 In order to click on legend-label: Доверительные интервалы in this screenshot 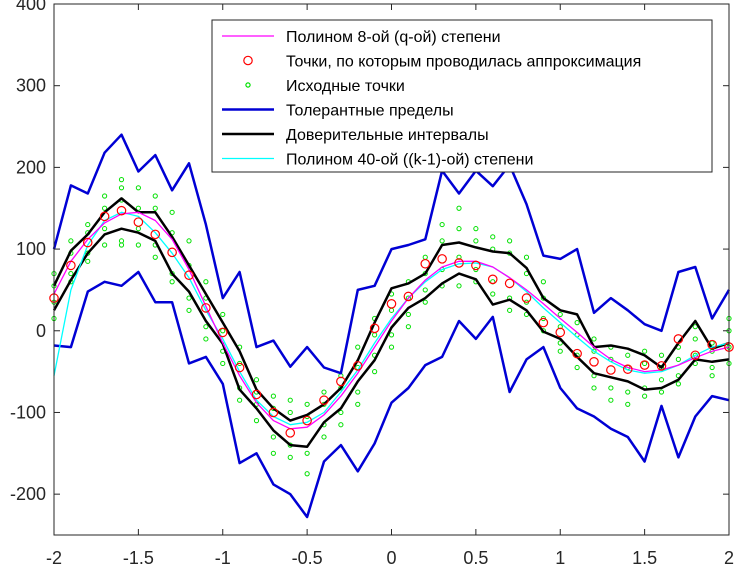, I will do `click(387, 135)`.